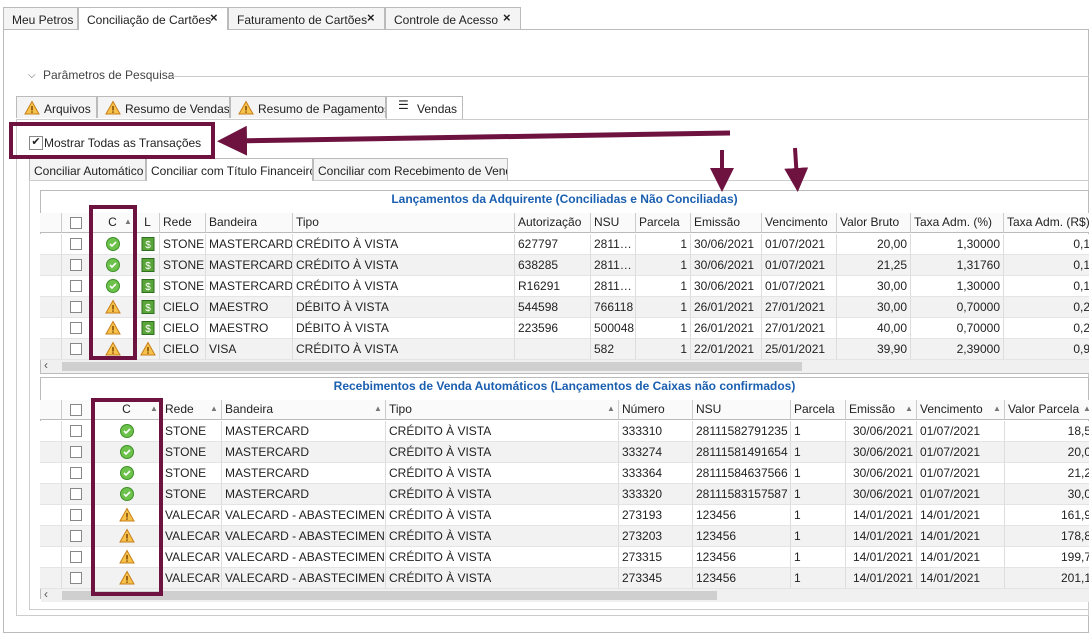 The height and width of the screenshot is (636, 1089). I want to click on cell: 627797, so click(553, 244).